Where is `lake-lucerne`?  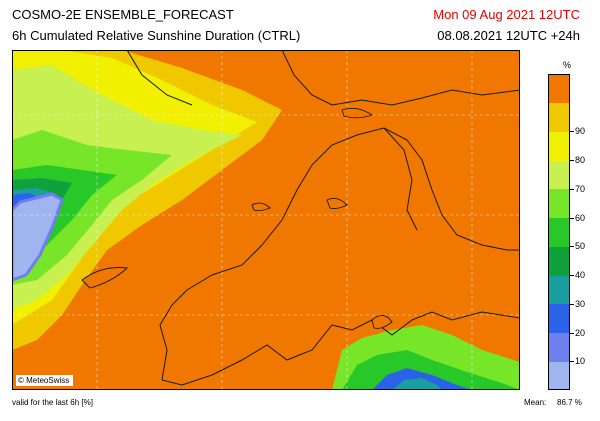 lake-lucerne is located at coordinates (337, 203).